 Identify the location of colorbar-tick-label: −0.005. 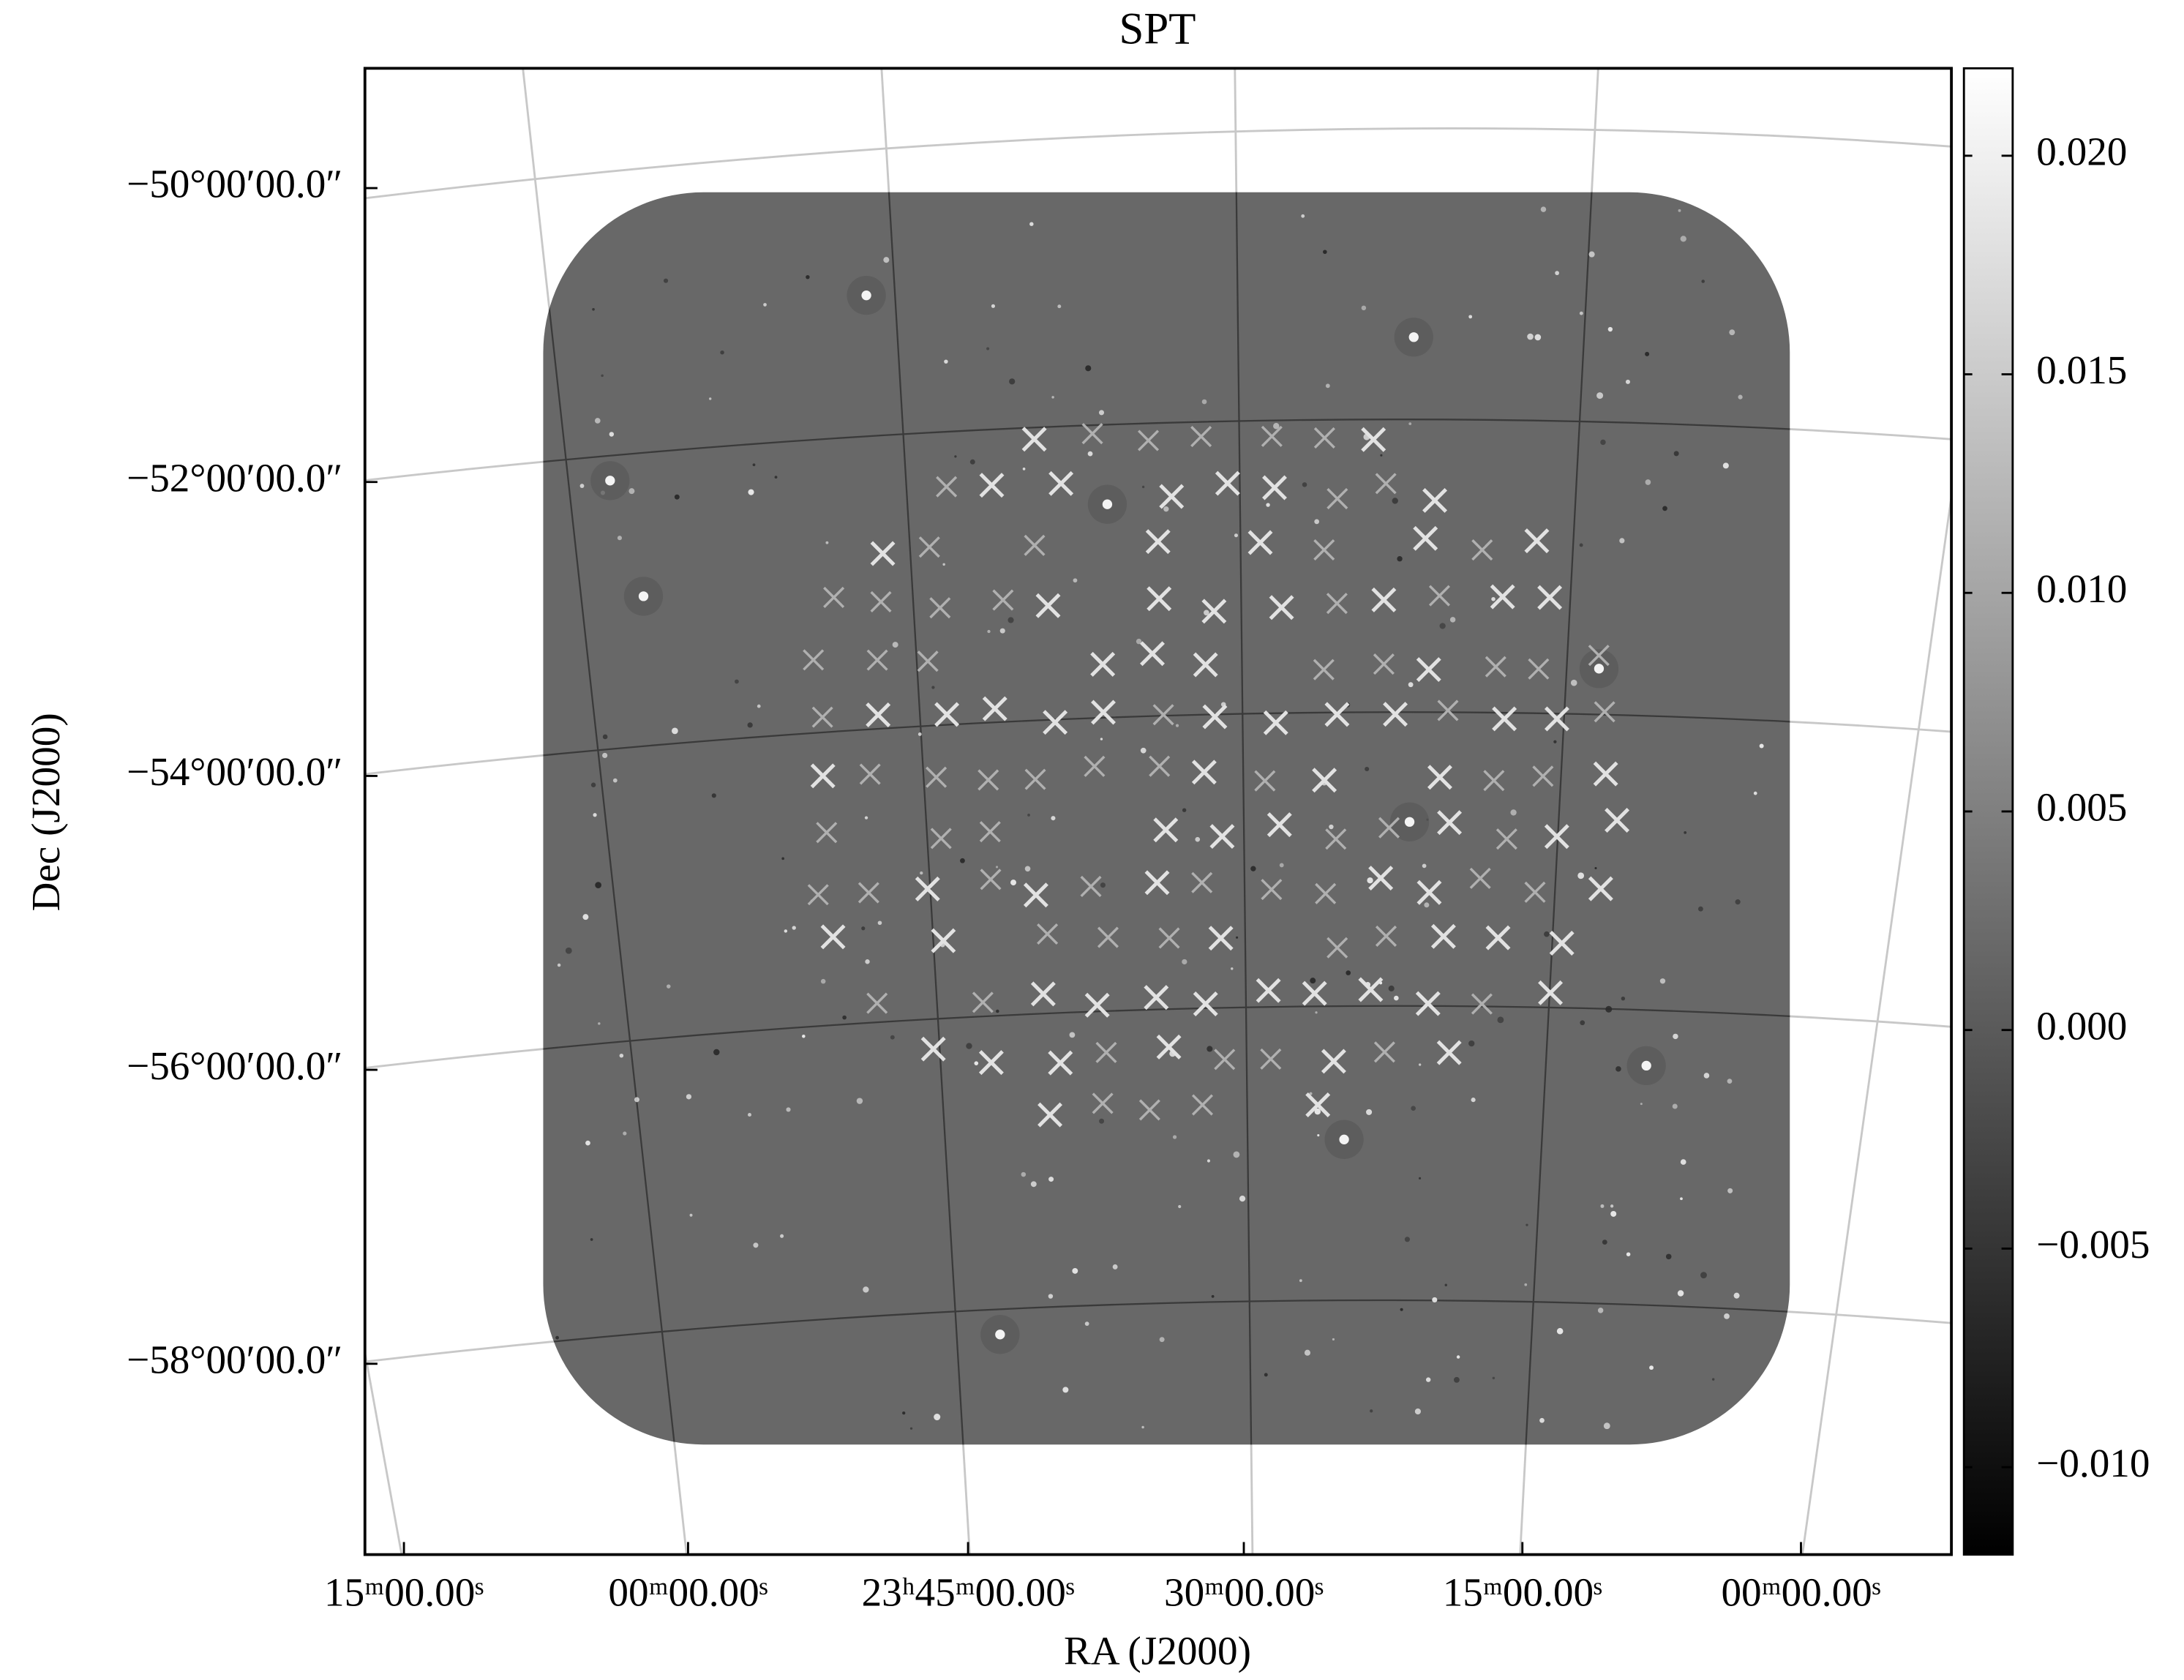
(2093, 1244).